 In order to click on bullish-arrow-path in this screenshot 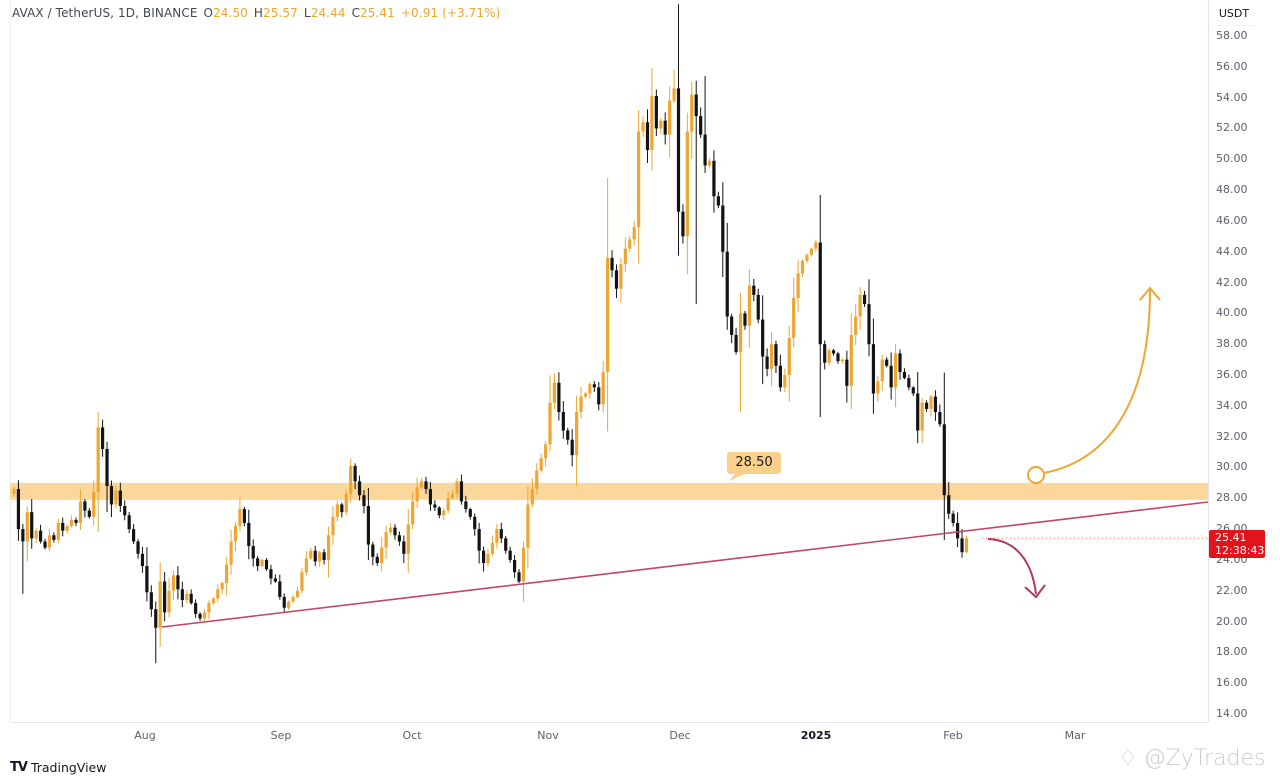, I will do `click(1097, 381)`.